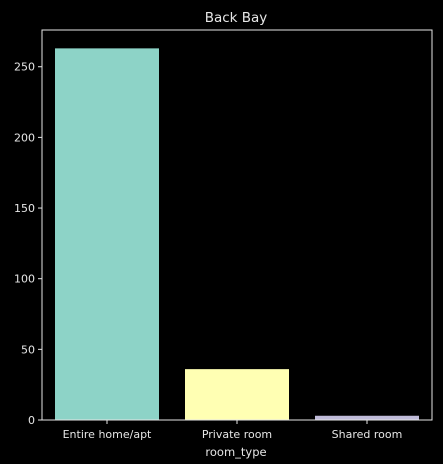 Image resolution: width=443 pixels, height=464 pixels. What do you see at coordinates (107, 434) in the screenshot?
I see `x-tick-label: Entire home/apt` at bounding box center [107, 434].